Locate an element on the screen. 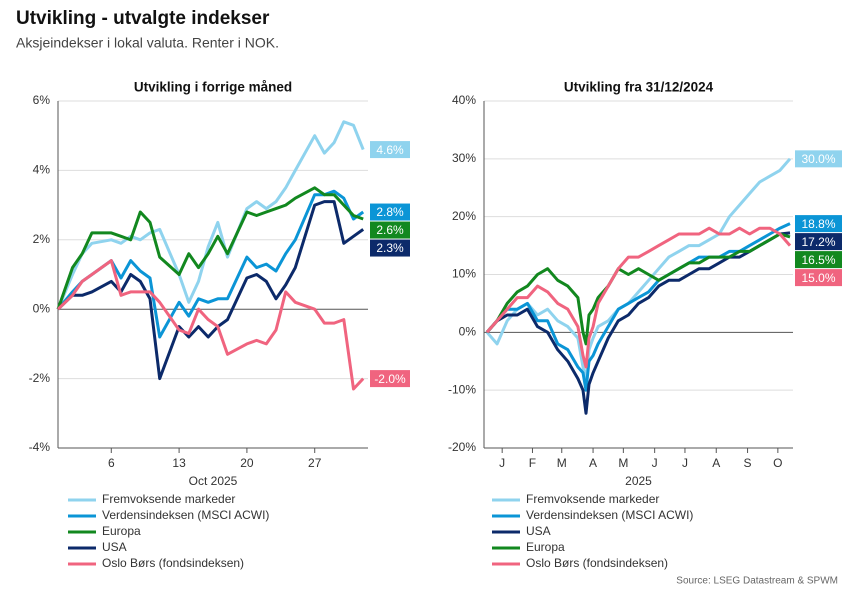 The width and height of the screenshot is (850, 591). y-tick-label: -20% is located at coordinates (462, 447).